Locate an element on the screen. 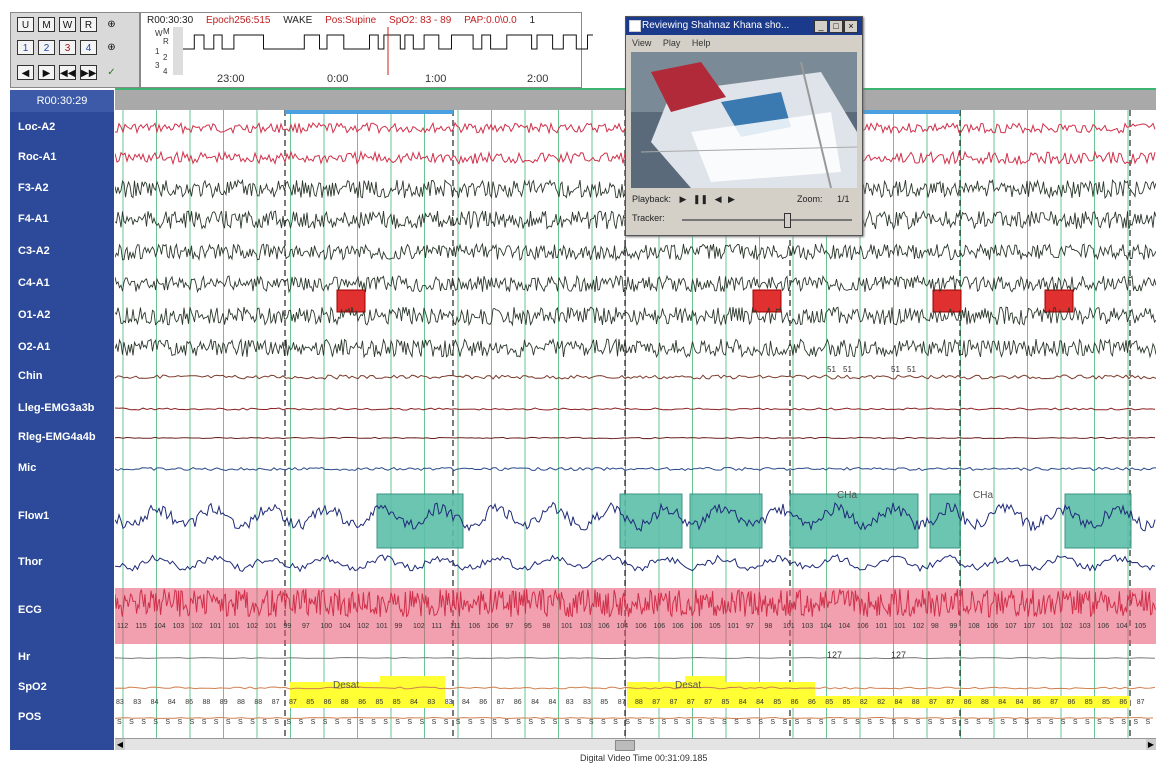 This screenshot has width=1156, height=765. channel-label-rleg-emg4a4b: Rleg-EMG4a4b is located at coordinates (57, 437).